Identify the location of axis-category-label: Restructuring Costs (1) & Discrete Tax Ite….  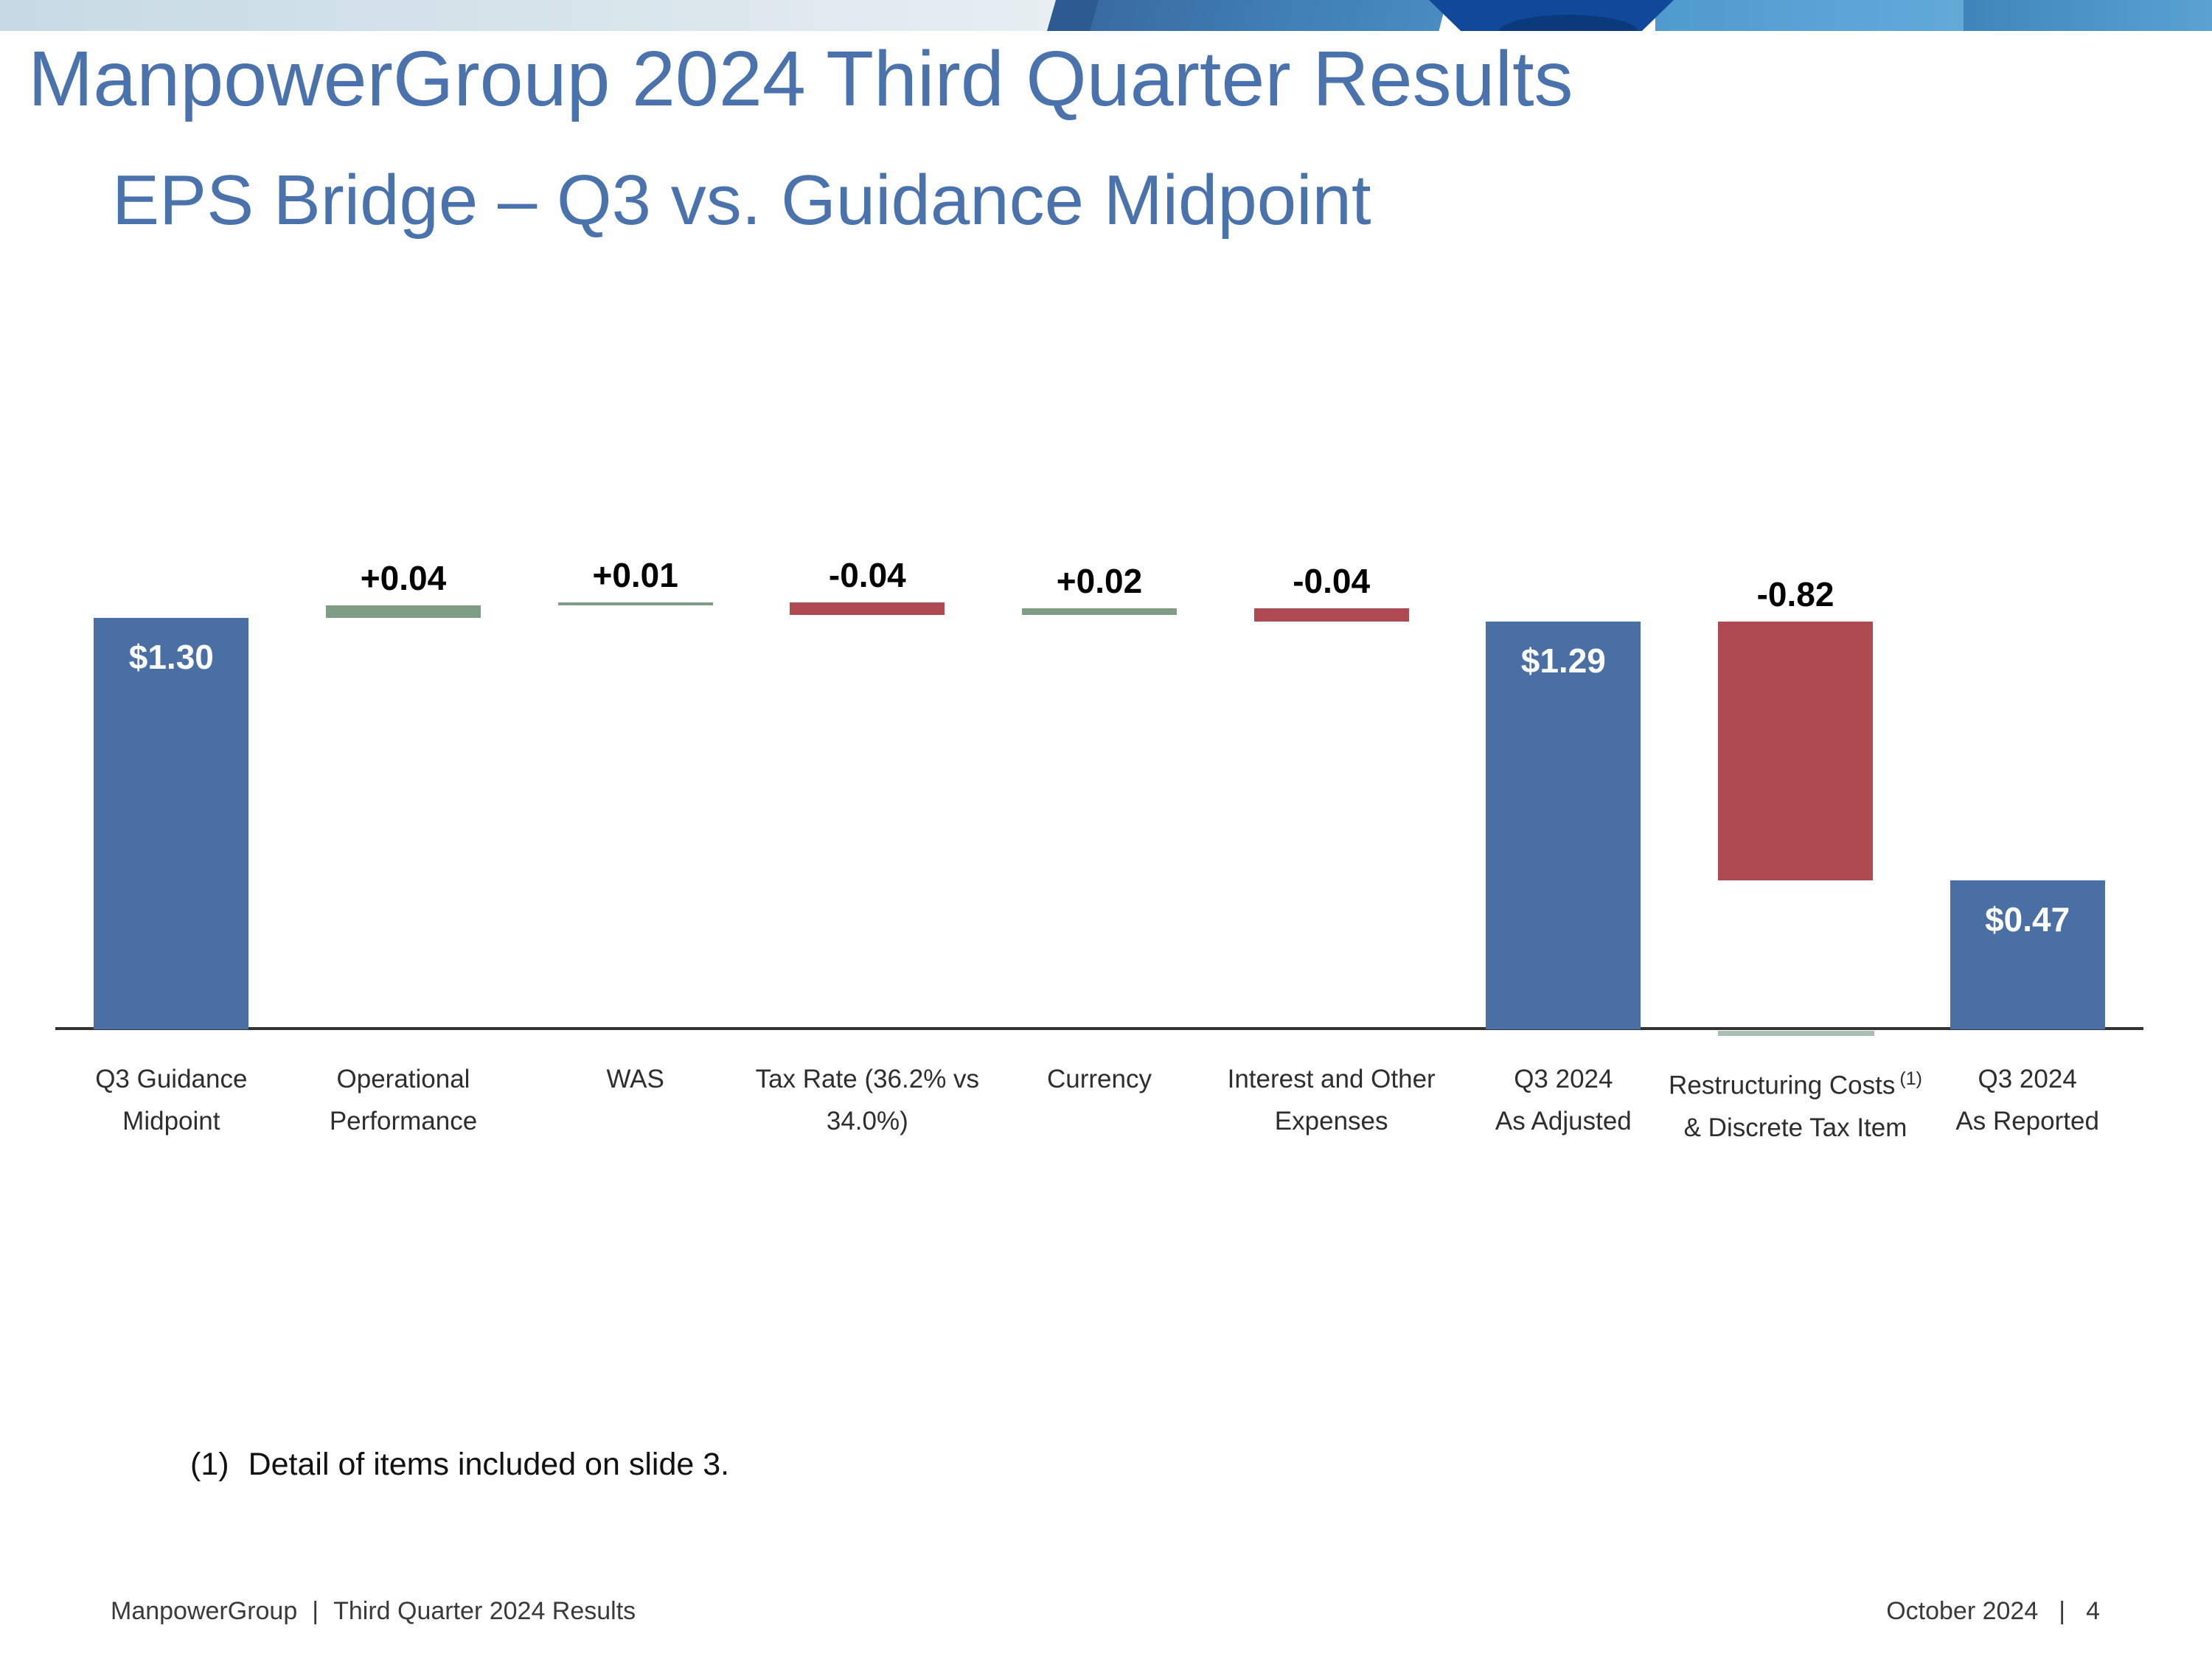
(1795, 1105).